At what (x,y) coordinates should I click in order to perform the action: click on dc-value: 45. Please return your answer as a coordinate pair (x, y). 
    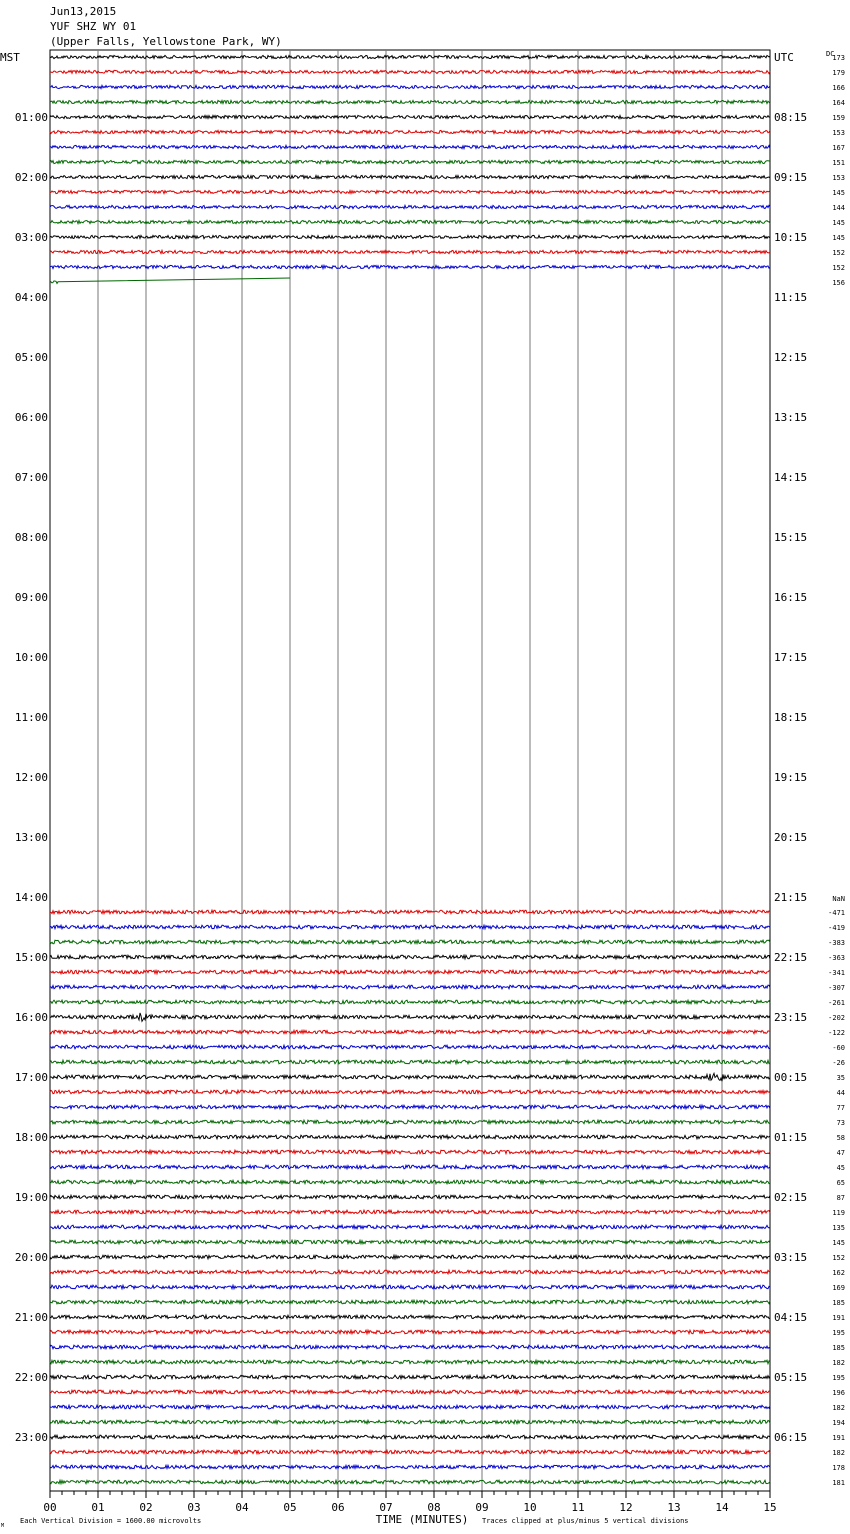
    Looking at the image, I should click on (841, 1168).